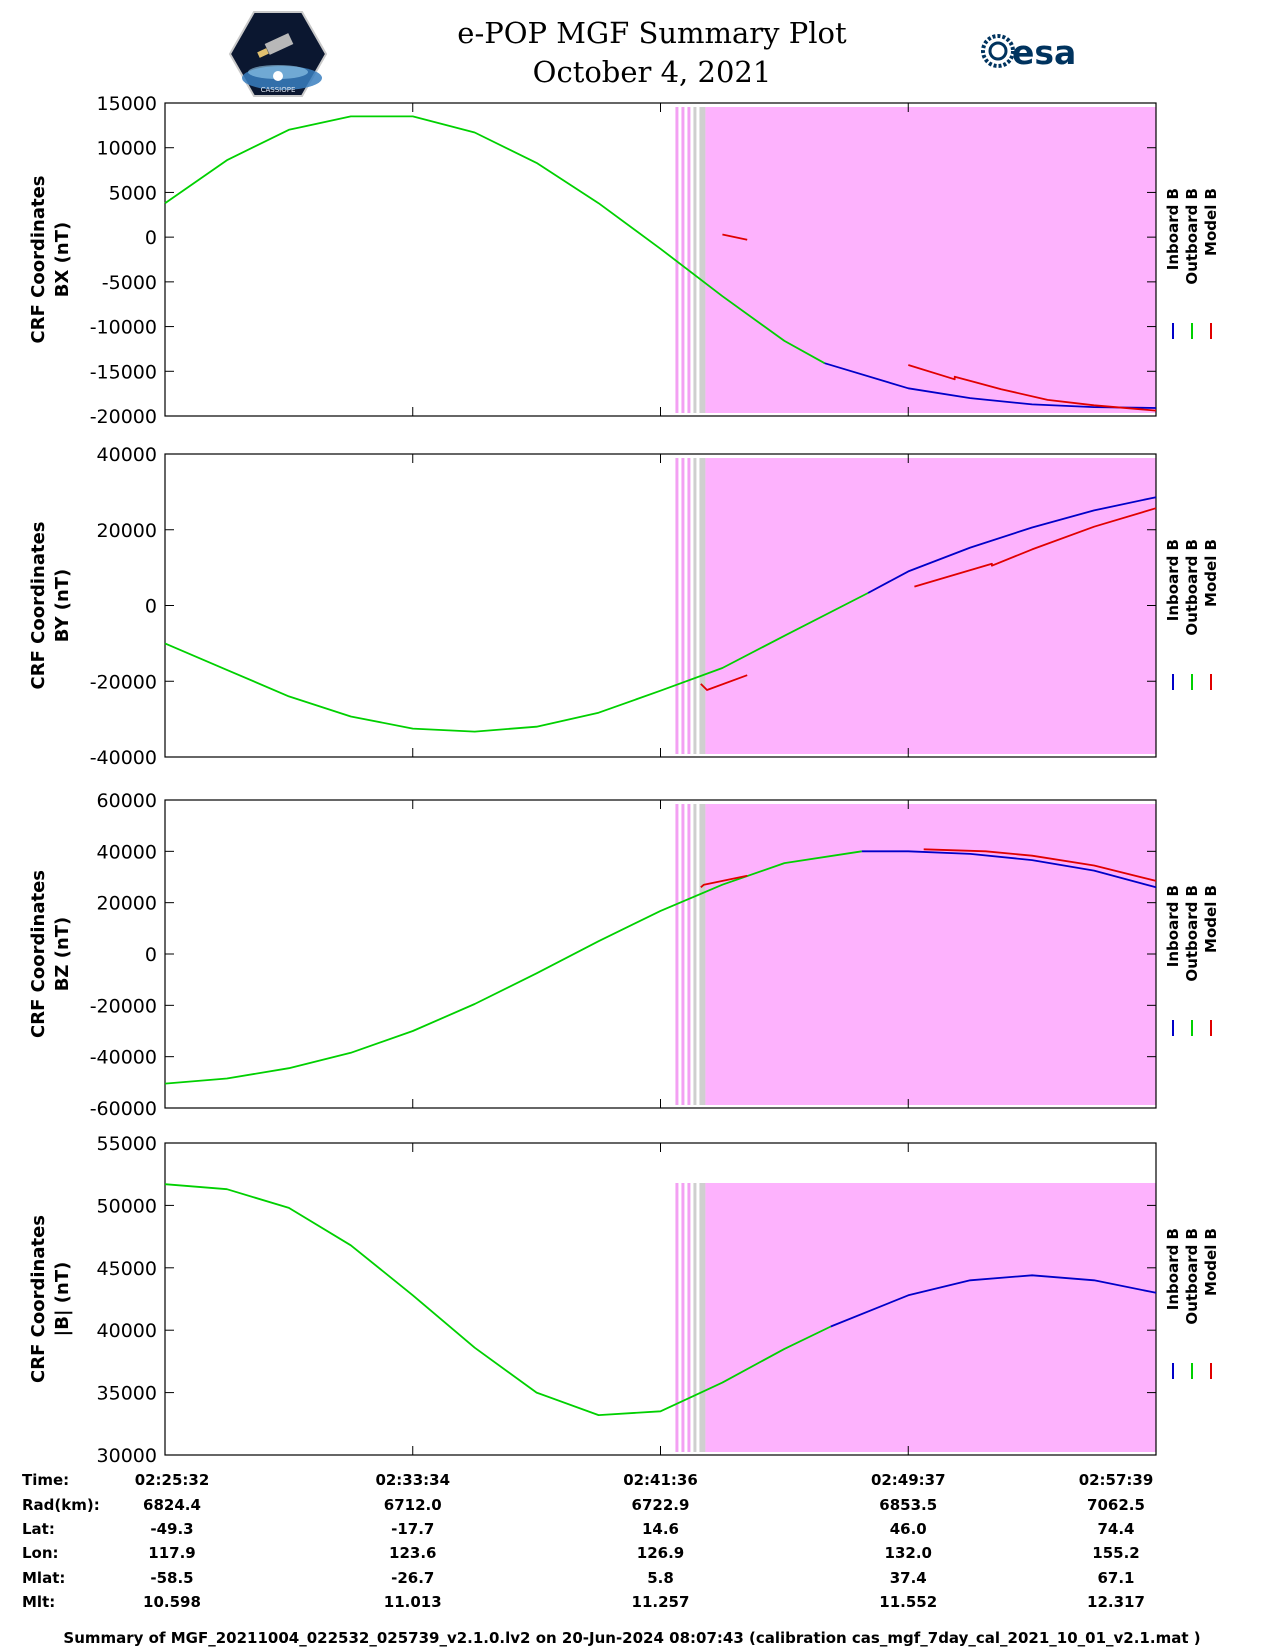 The image size is (1275, 1650). What do you see at coordinates (661, 1602) in the screenshot?
I see `info-cell: 11.257` at bounding box center [661, 1602].